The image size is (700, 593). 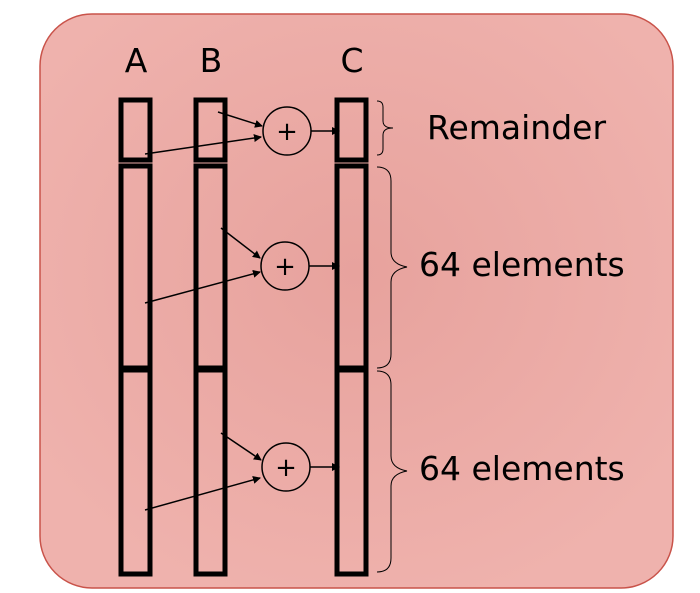 What do you see at coordinates (210, 130) in the screenshot?
I see `vector-b-remainder` at bounding box center [210, 130].